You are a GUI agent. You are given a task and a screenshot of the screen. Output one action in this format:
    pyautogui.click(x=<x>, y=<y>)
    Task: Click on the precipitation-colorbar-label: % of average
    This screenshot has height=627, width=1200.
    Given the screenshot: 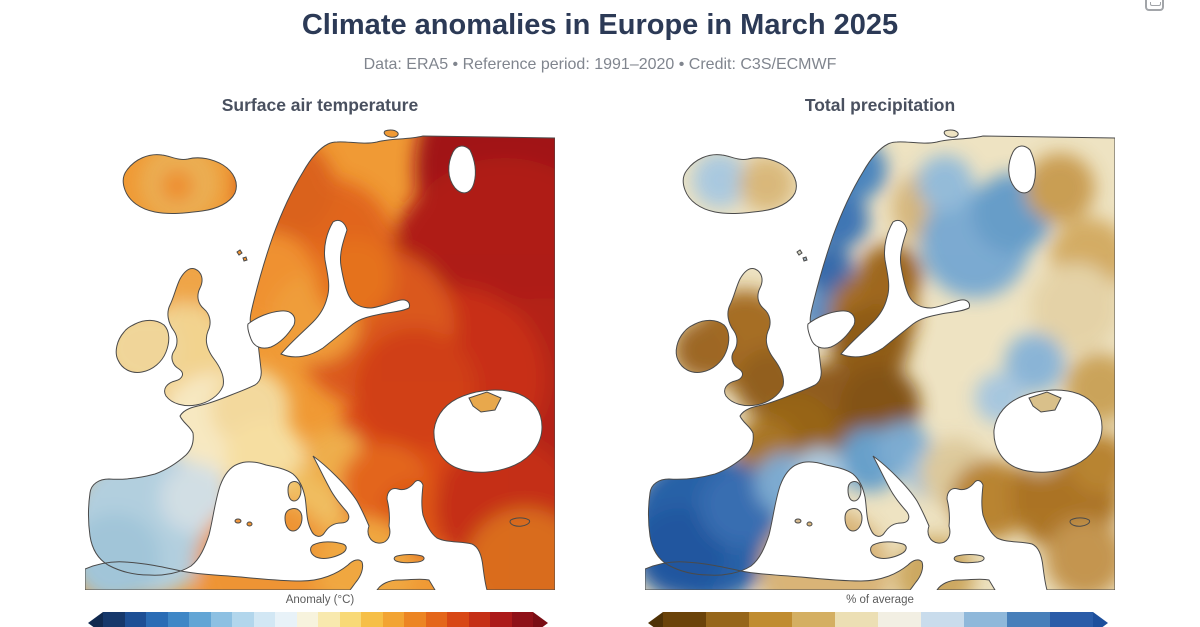 What is the action you would take?
    pyautogui.click(x=880, y=600)
    